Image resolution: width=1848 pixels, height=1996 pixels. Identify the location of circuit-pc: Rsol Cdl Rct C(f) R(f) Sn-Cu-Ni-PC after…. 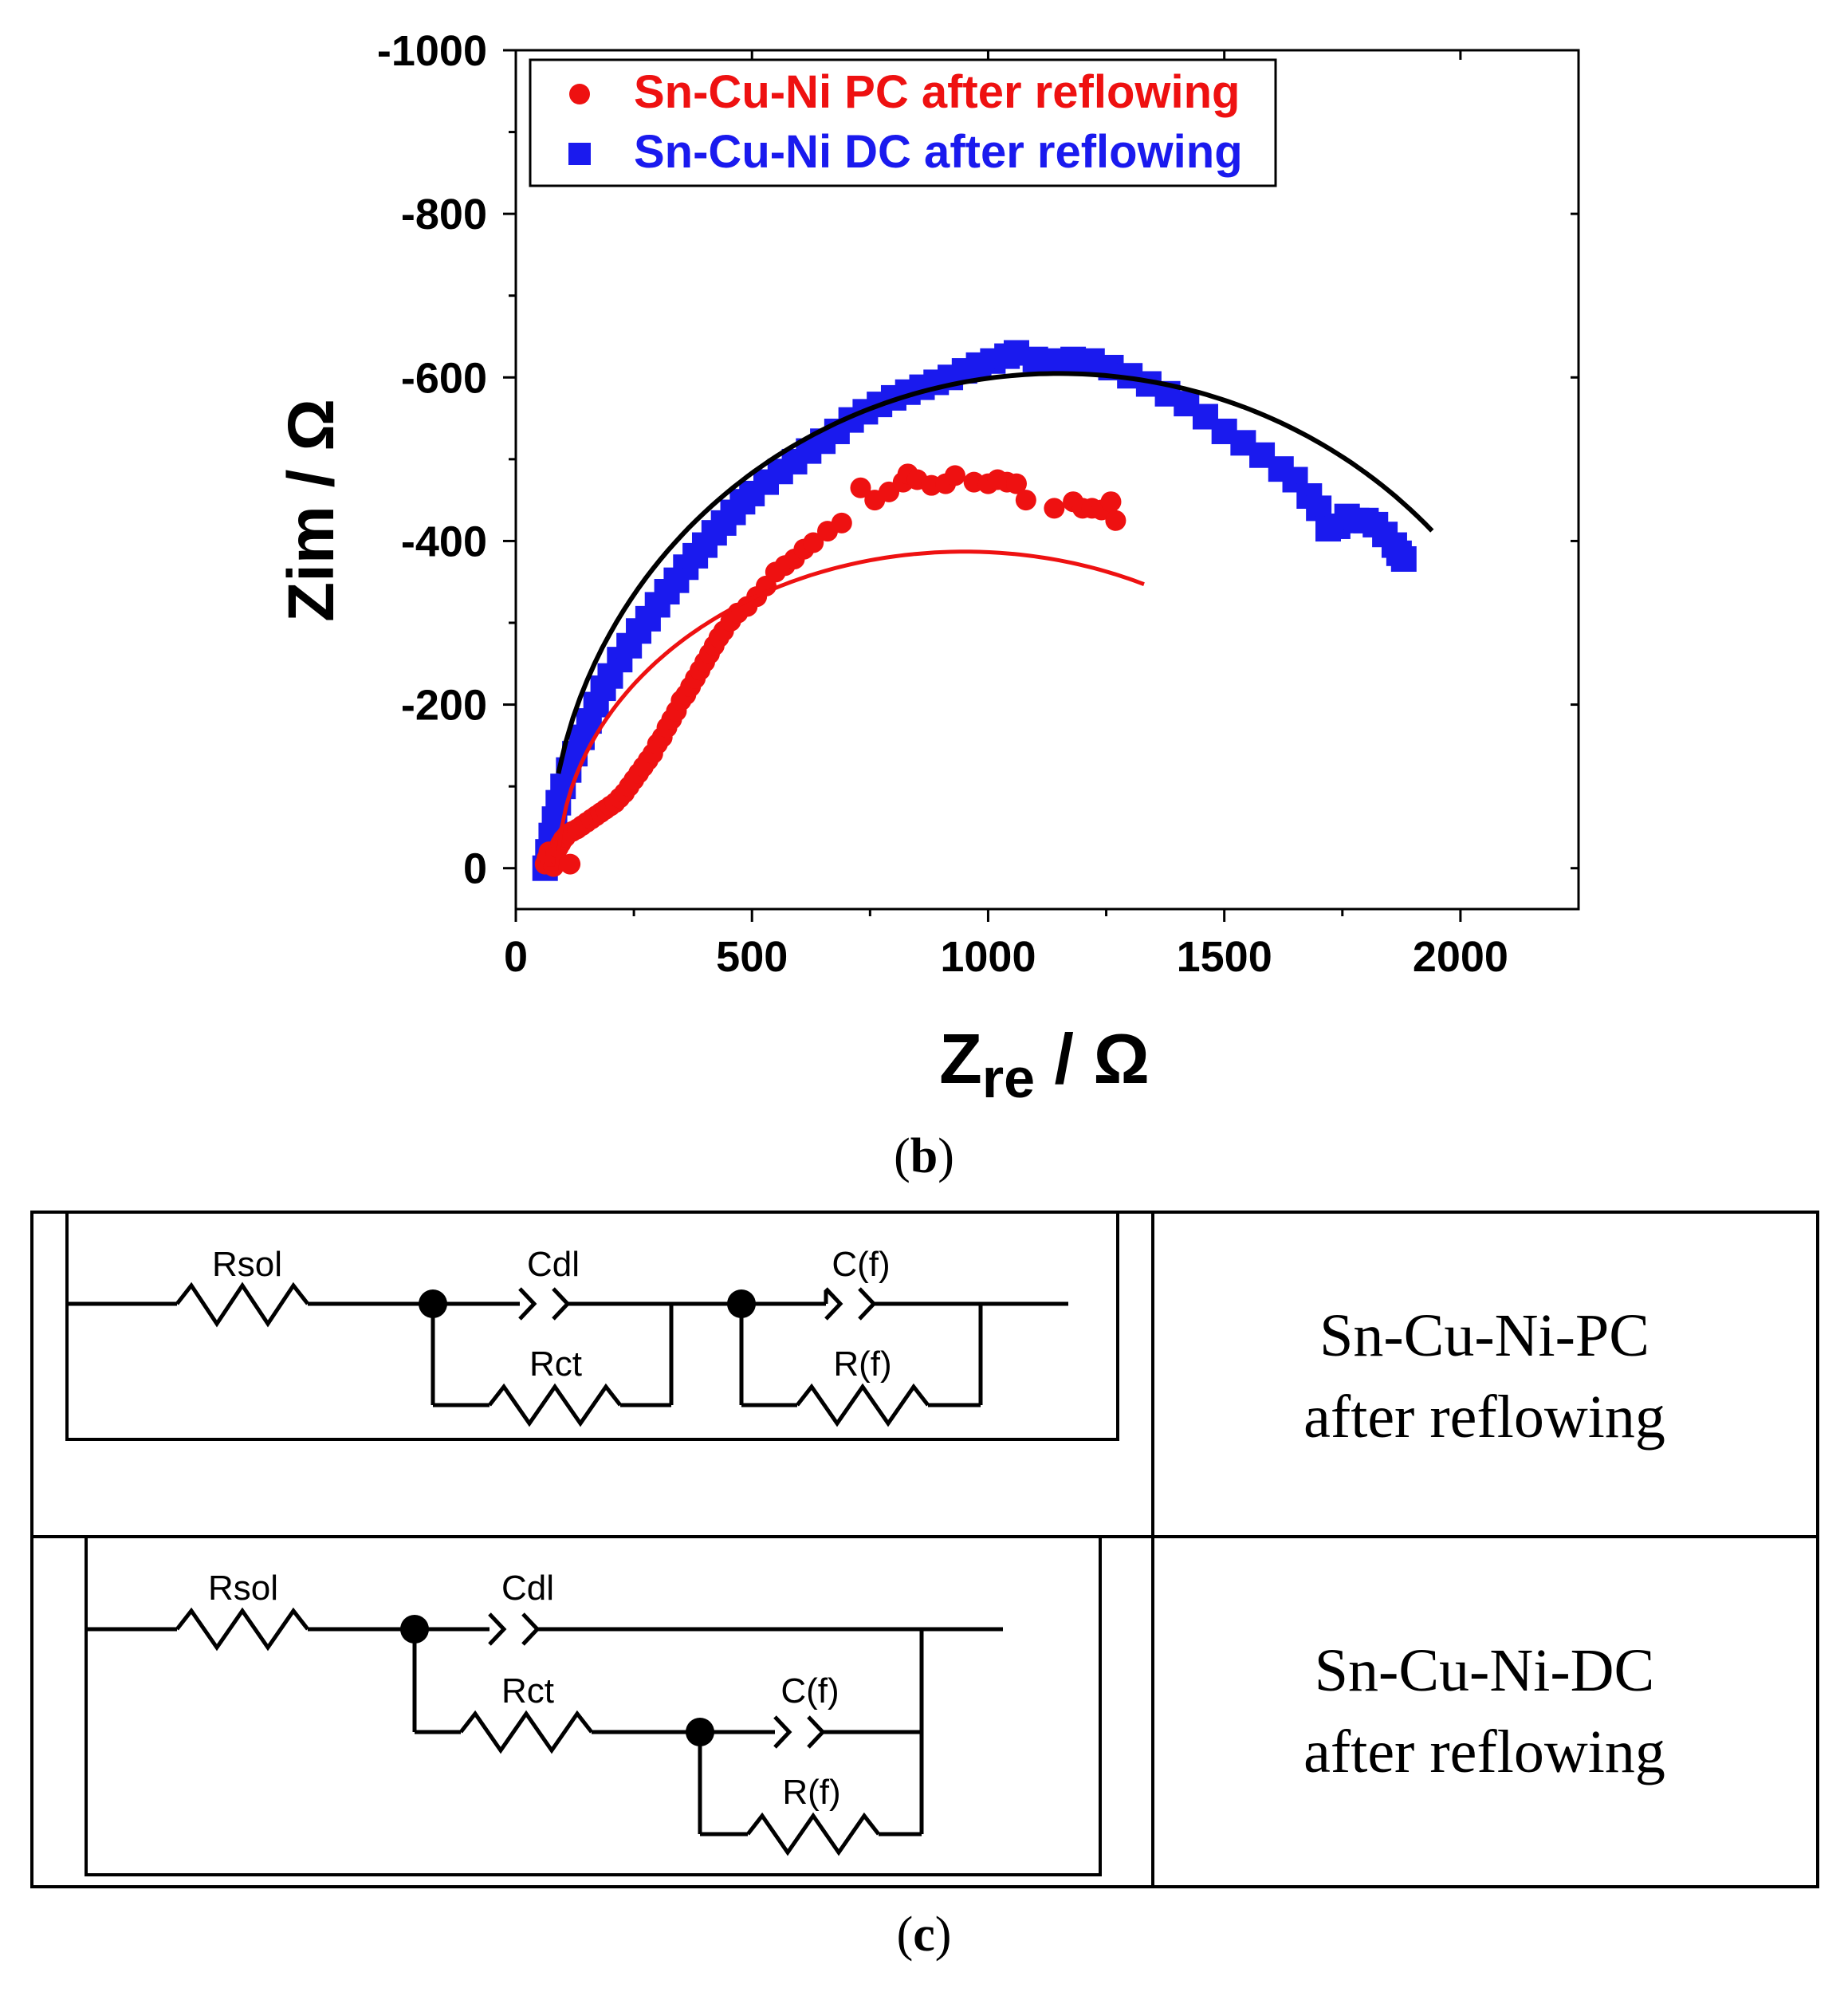
(865, 1331).